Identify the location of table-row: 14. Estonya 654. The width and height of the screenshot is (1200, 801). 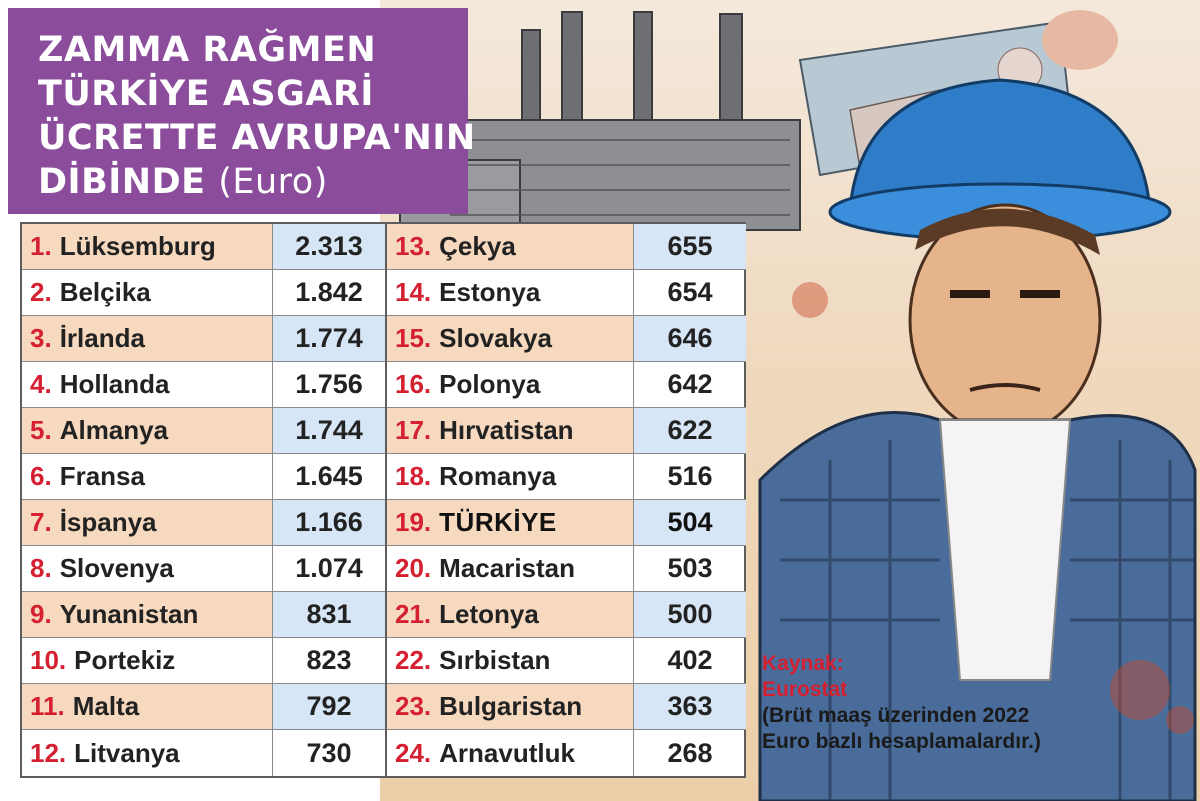
(566, 293).